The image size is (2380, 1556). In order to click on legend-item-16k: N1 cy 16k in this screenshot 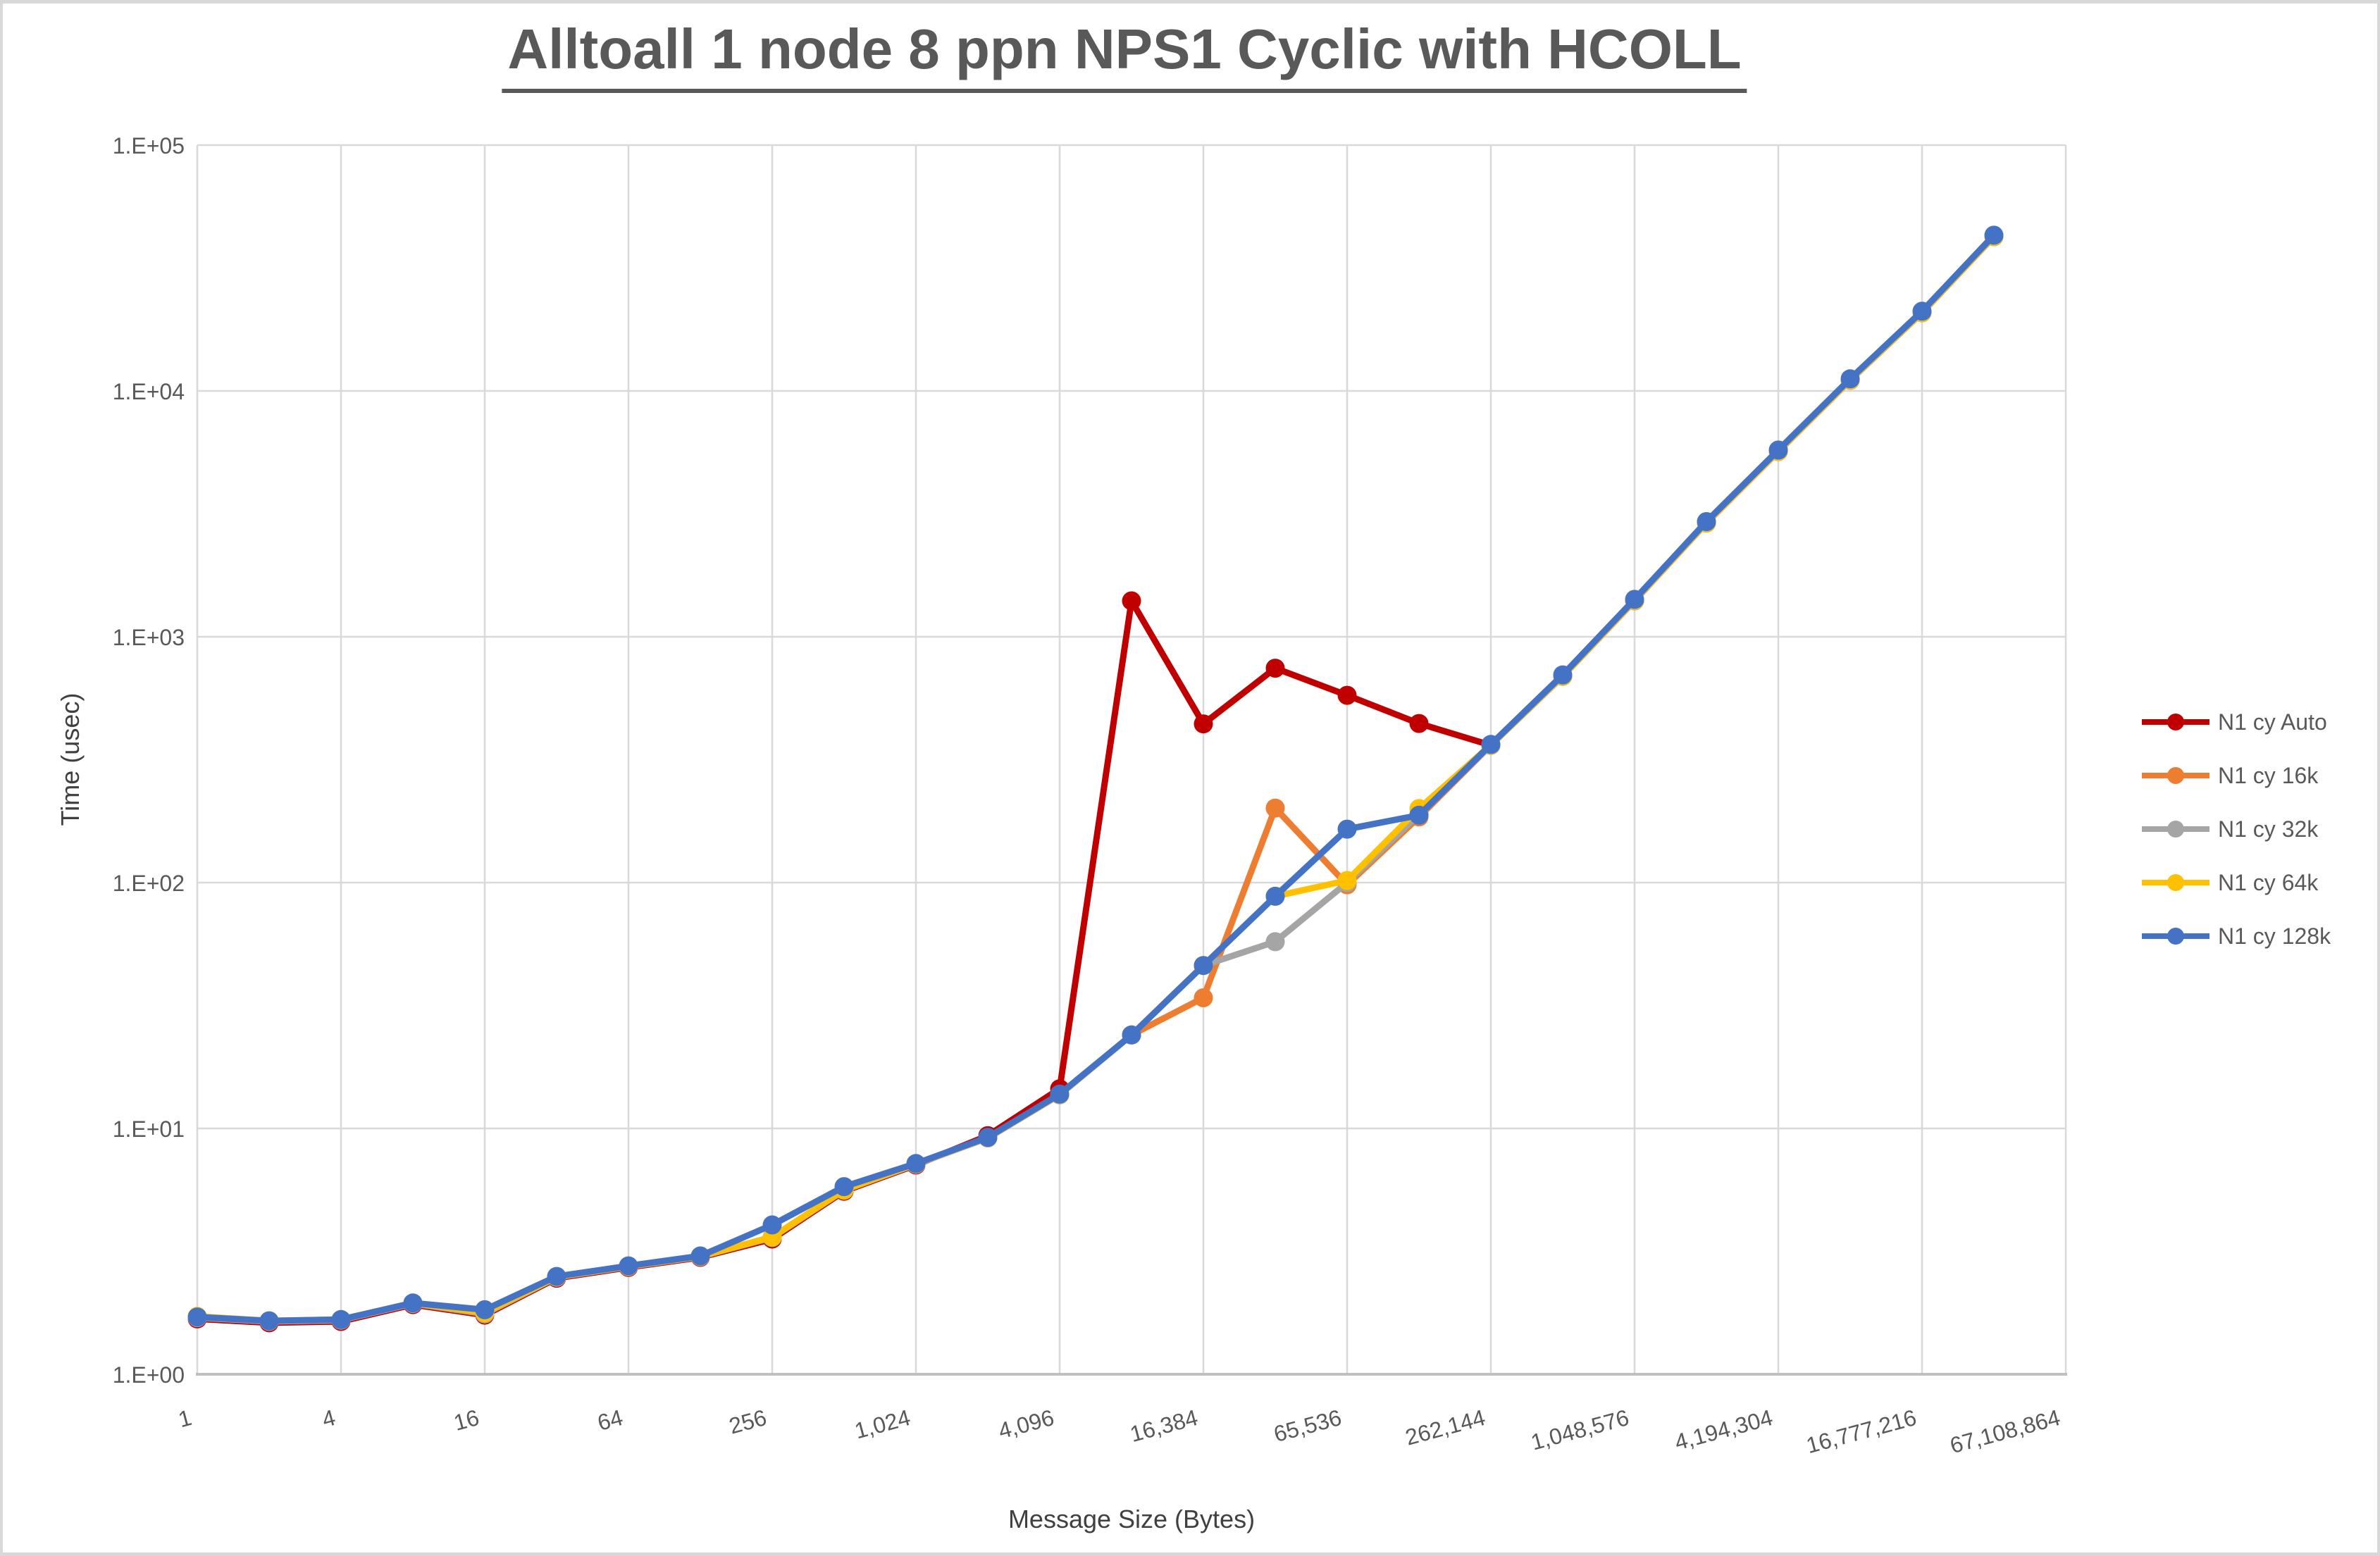, I will do `click(2236, 775)`.